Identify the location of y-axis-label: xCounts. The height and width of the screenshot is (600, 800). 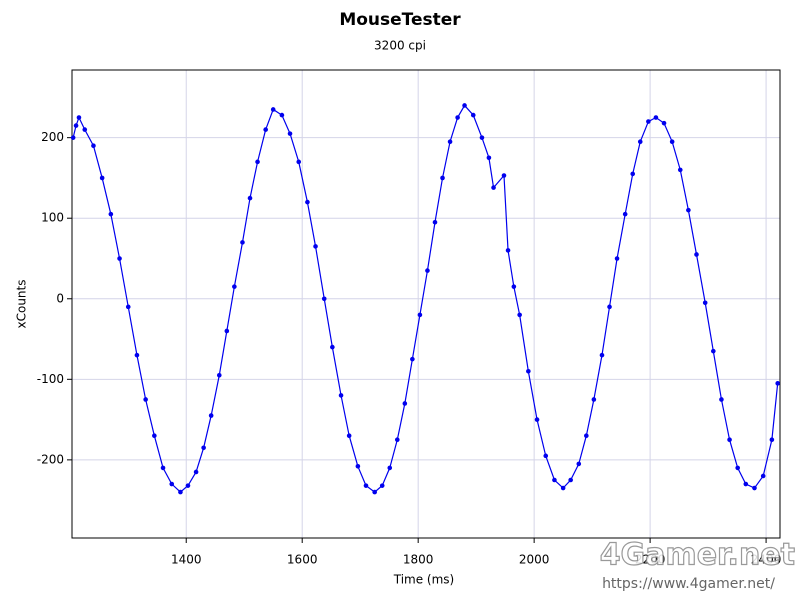
(22, 304).